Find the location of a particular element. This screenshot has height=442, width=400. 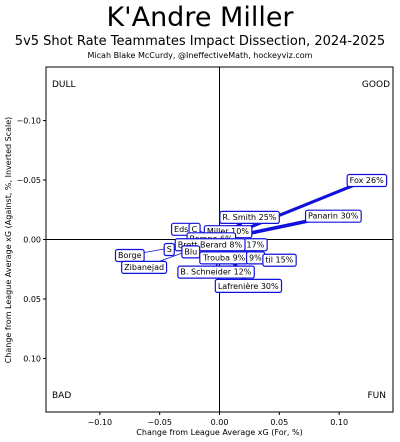

x-tick-label: 0.00 is located at coordinates (220, 422).